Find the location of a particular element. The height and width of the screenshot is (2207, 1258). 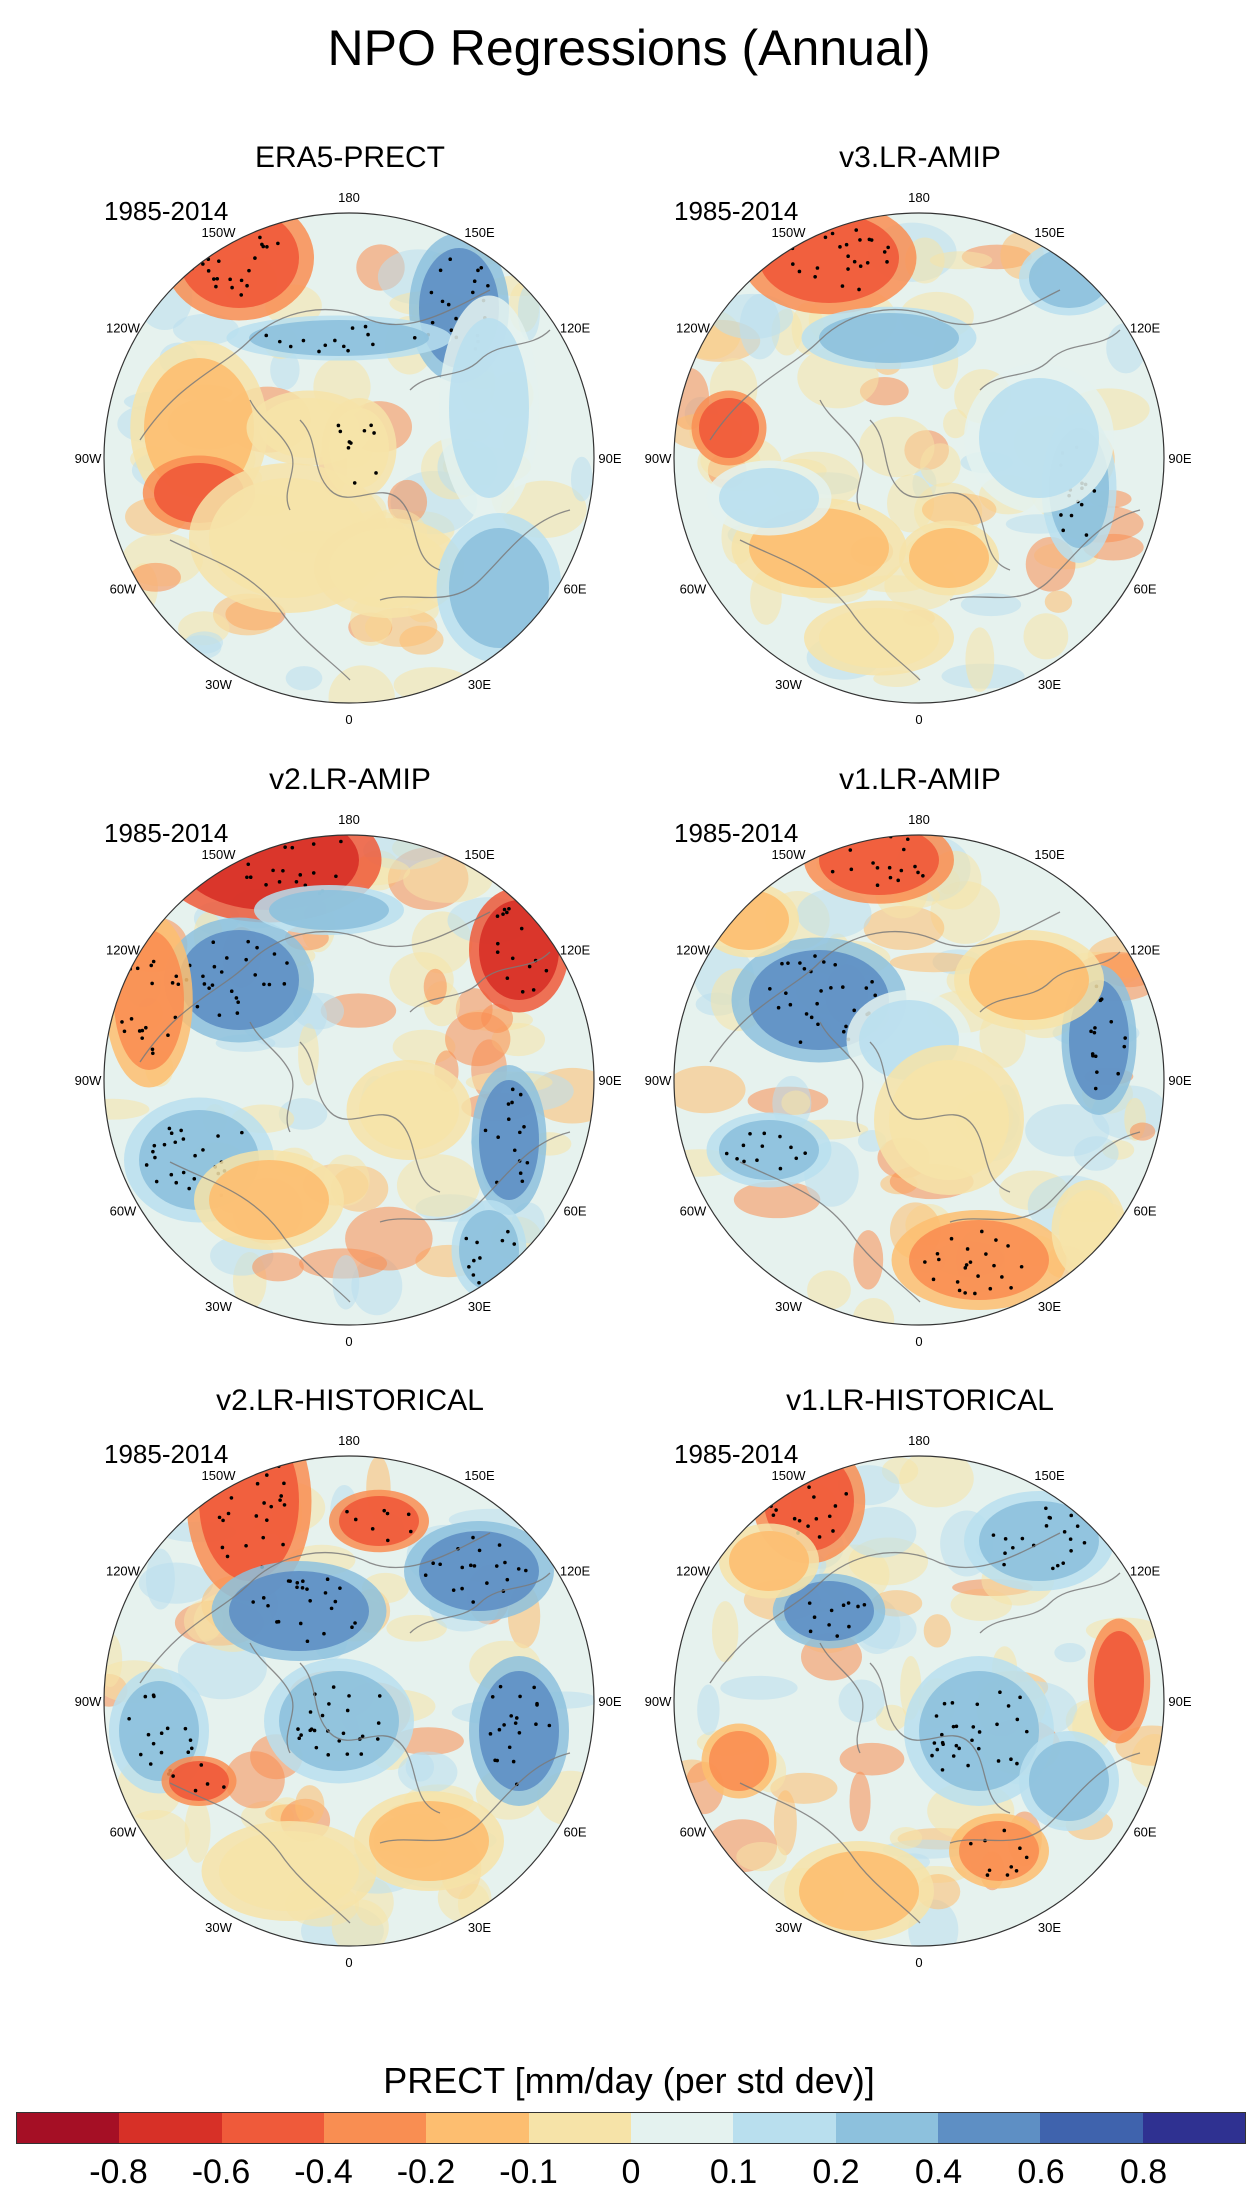

colorbar is located at coordinates (631, 2128).